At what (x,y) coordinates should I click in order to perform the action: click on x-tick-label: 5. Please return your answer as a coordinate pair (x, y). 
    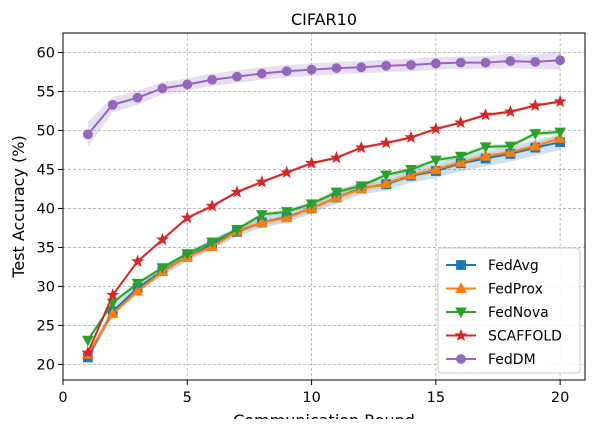
    Looking at the image, I should click on (187, 398).